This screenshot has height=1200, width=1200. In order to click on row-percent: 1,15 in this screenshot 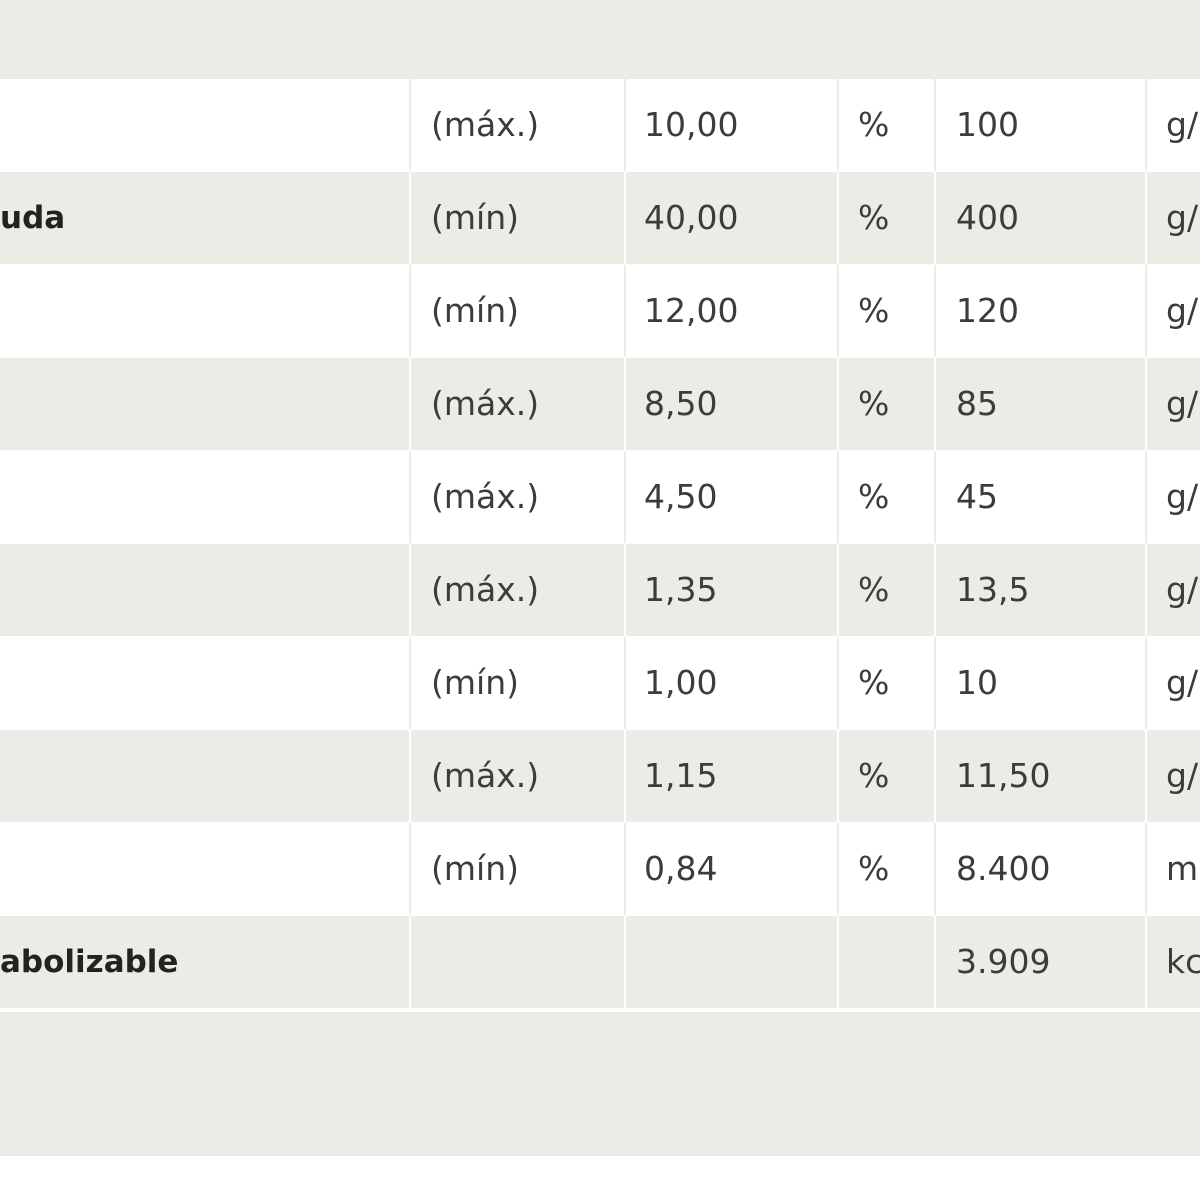, I will do `click(732, 776)`.